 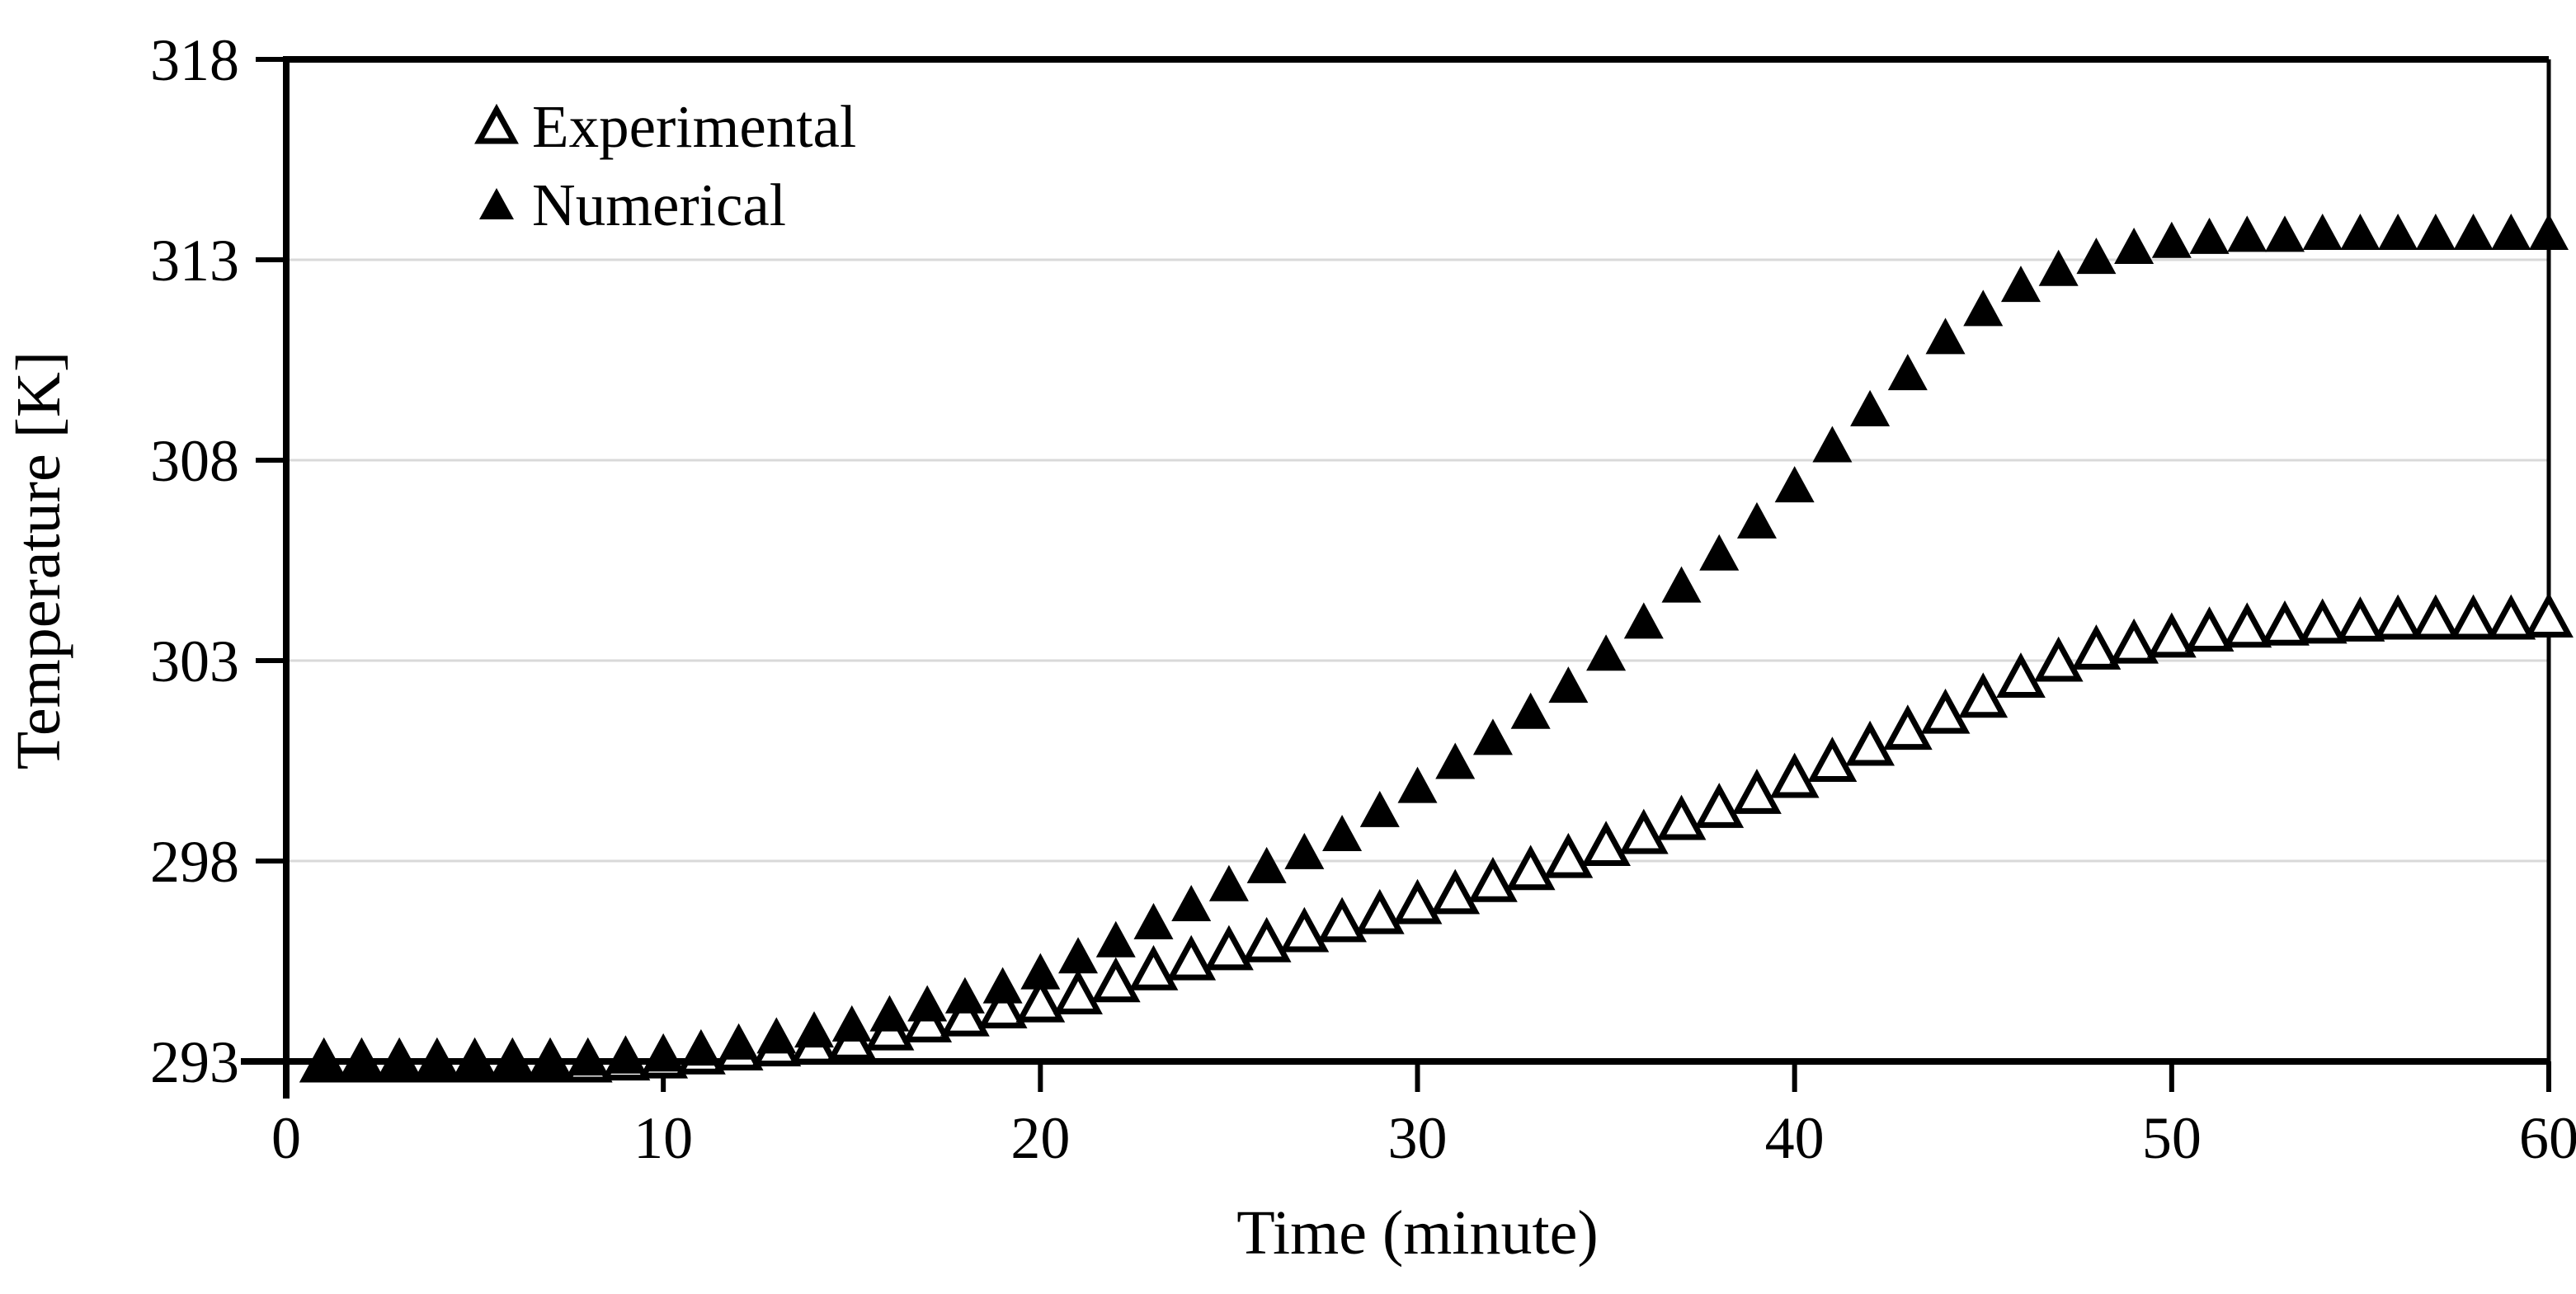 I want to click on x-tick-label: 0, so click(x=286, y=1138).